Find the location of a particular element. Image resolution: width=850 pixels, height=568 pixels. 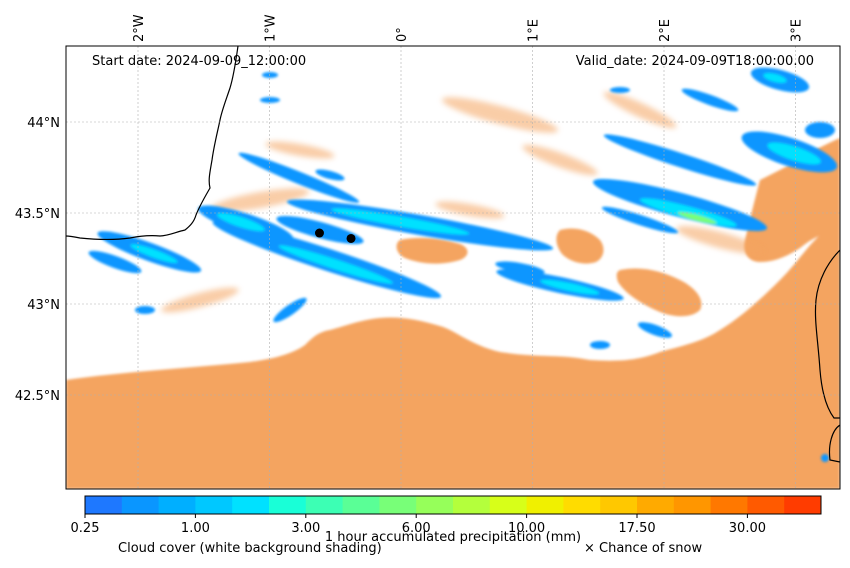

marker-point-east is located at coordinates (351, 238).